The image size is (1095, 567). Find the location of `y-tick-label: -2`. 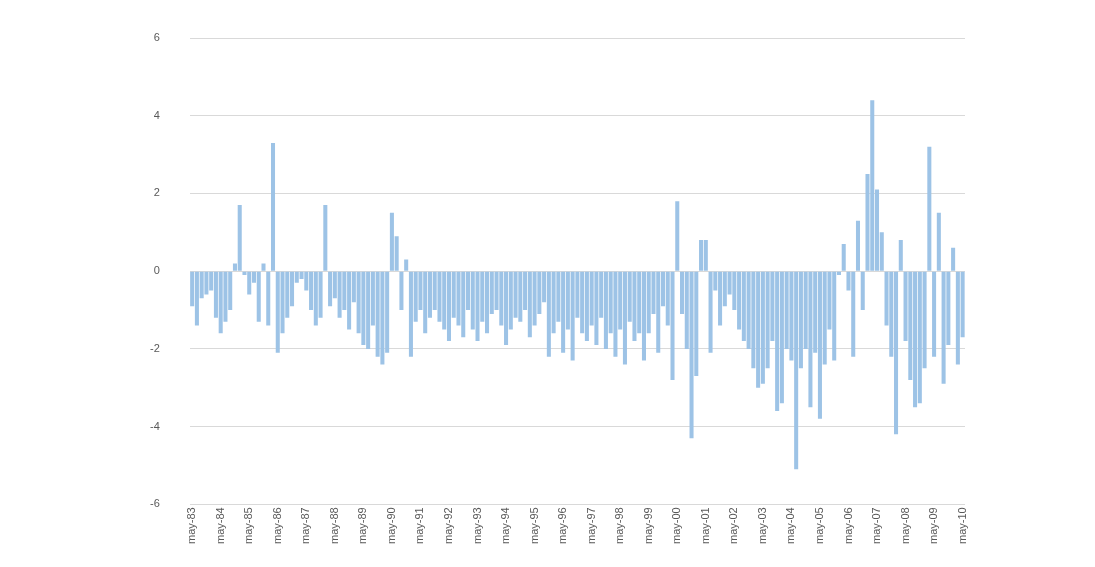

y-tick-label: -2 is located at coordinates (155, 347).